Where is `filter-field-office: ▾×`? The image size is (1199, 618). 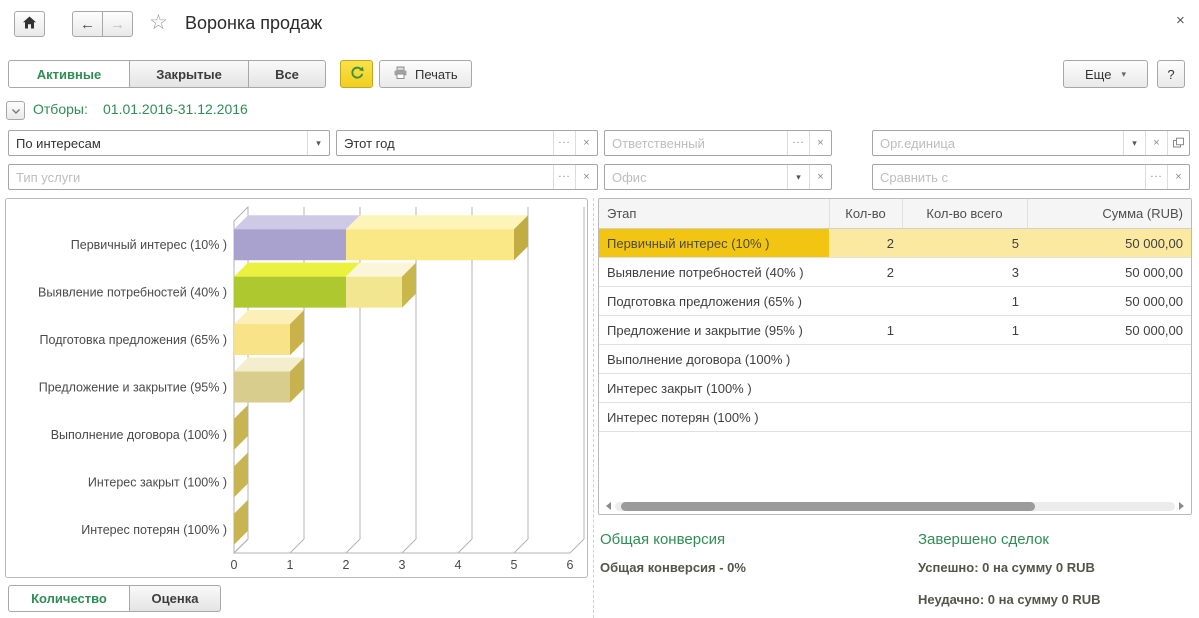 filter-field-office: ▾× is located at coordinates (718, 177).